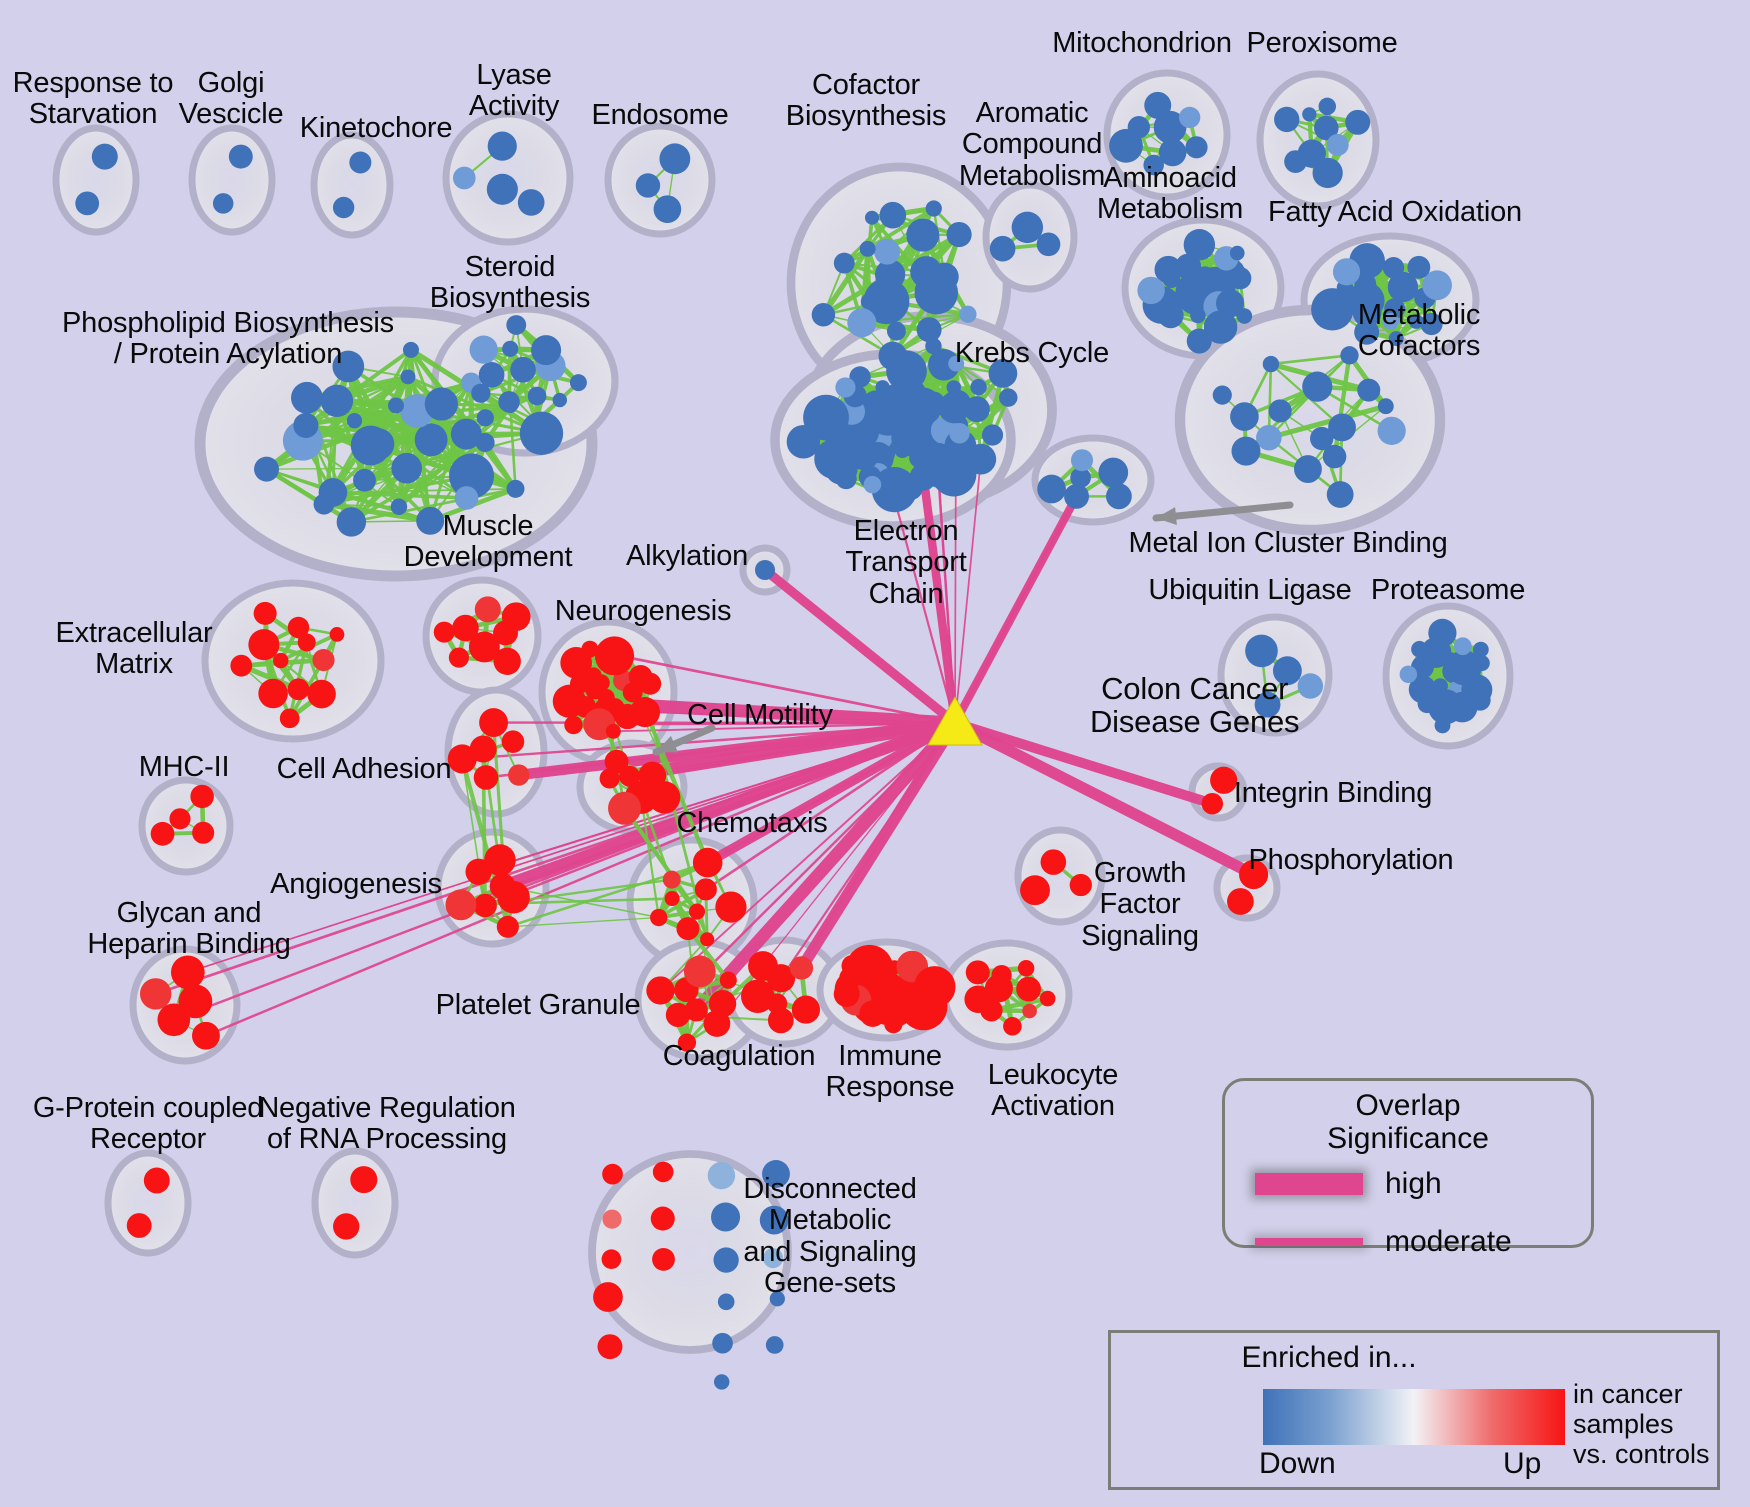 The height and width of the screenshot is (1507, 1750). I want to click on significance-high-row: high, so click(1348, 1184).